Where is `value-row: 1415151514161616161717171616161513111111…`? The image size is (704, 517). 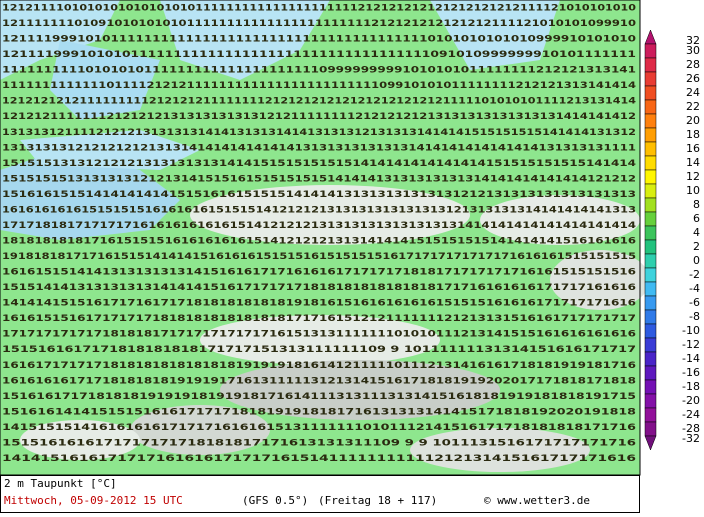 value-row: 1415151514161616161717171616161513111111… is located at coordinates (319, 428).